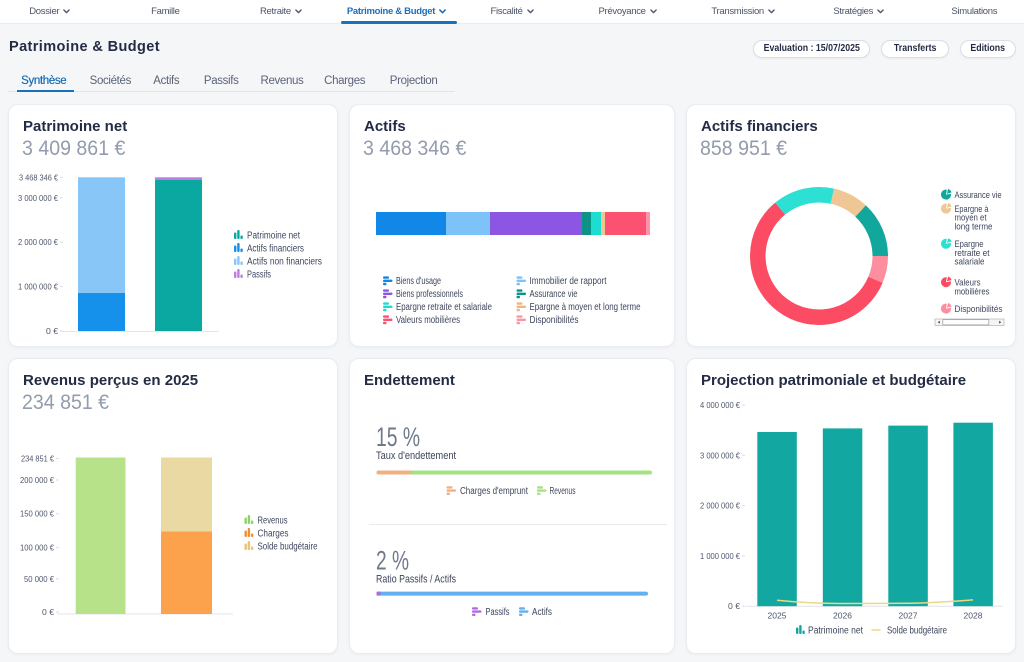 This screenshot has width=1024, height=662. I want to click on svg-text: 234 851 €, so click(37, 459).